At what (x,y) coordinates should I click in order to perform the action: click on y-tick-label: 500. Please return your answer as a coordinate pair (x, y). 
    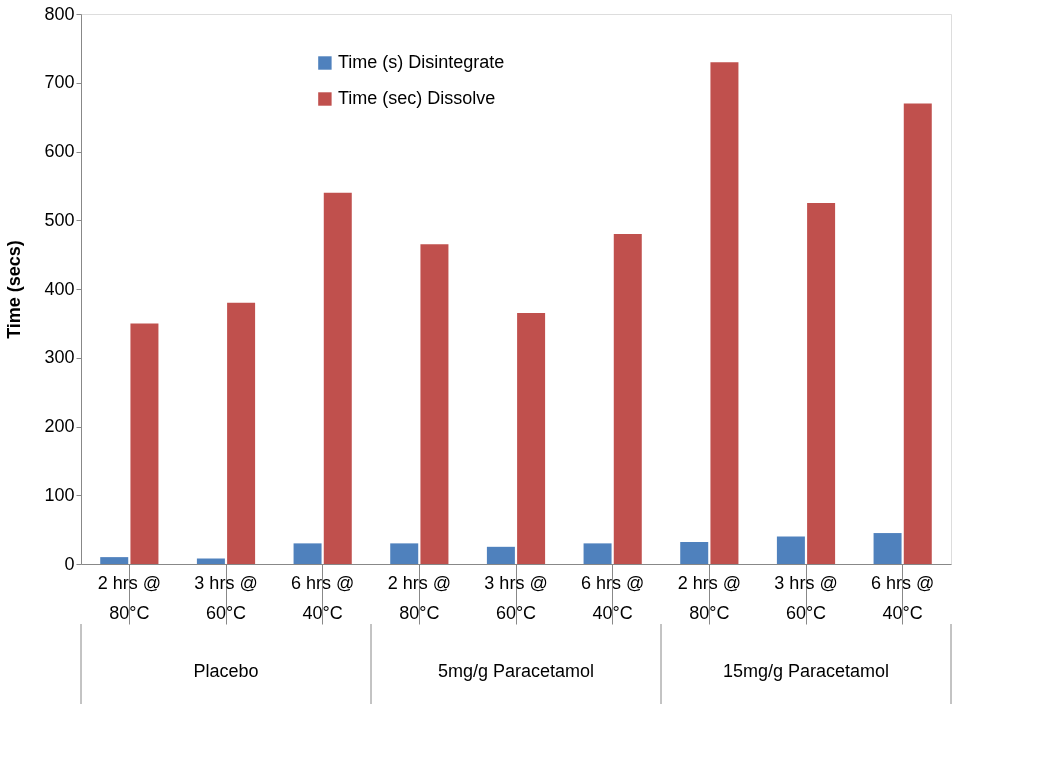
    Looking at the image, I should click on (59, 219).